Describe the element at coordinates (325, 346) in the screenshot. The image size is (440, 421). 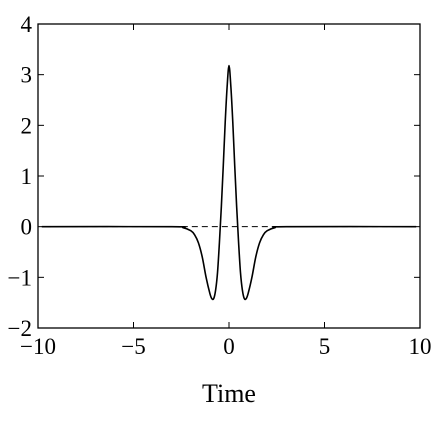
I see `x-tick-label: 5` at that location.